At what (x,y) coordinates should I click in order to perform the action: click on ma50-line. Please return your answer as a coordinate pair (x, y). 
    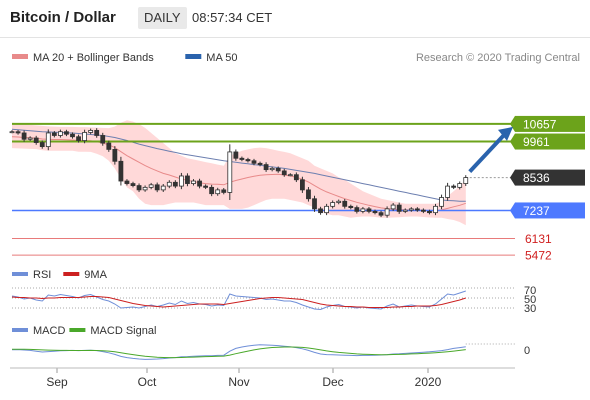
    Looking at the image, I should click on (238, 165).